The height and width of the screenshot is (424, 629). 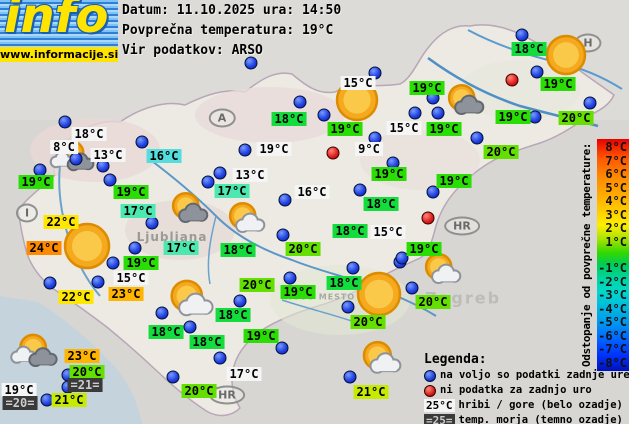 What do you see at coordinates (616, 187) in the screenshot?
I see `scale-tick-label: 5°C` at bounding box center [616, 187].